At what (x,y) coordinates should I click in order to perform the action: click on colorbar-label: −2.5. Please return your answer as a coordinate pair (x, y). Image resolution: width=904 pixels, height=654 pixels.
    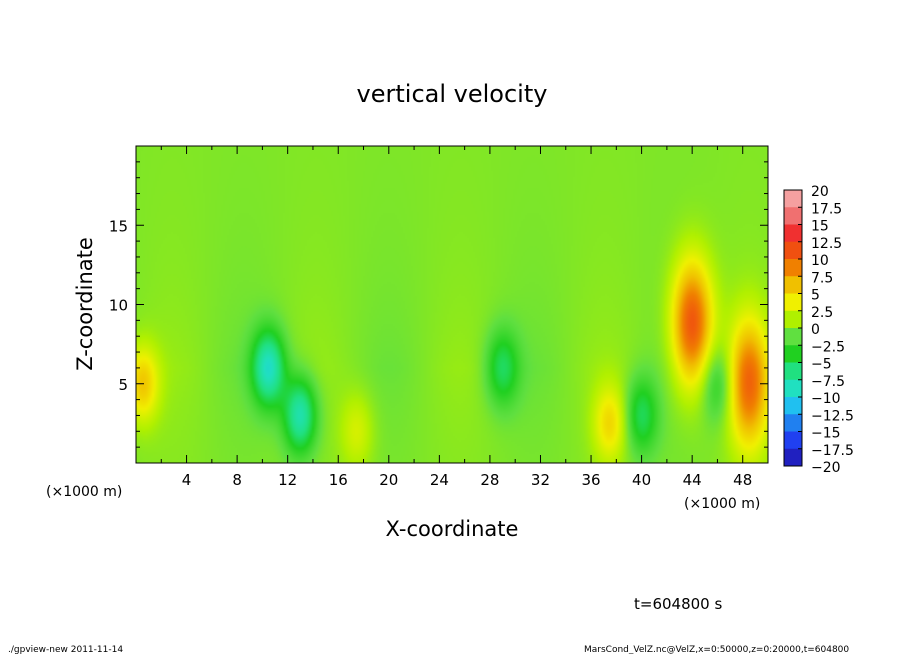
    Looking at the image, I should click on (828, 347).